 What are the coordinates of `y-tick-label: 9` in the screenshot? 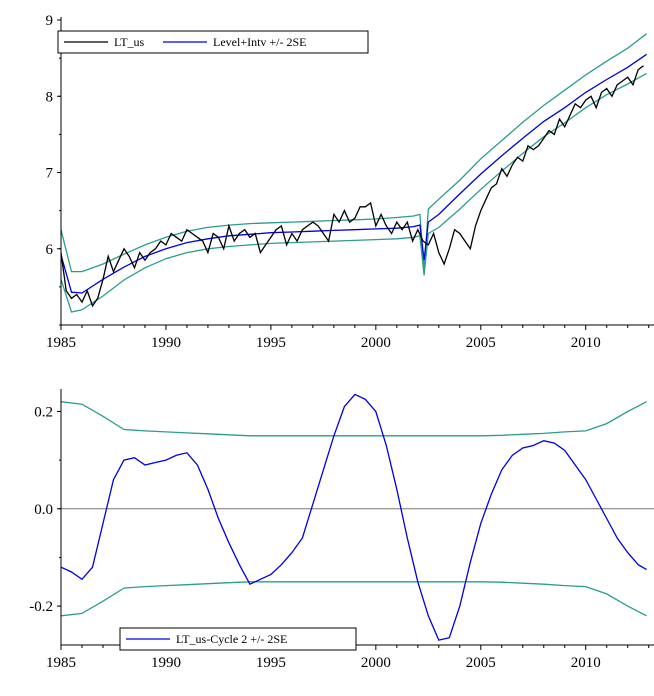 It's located at (50, 21).